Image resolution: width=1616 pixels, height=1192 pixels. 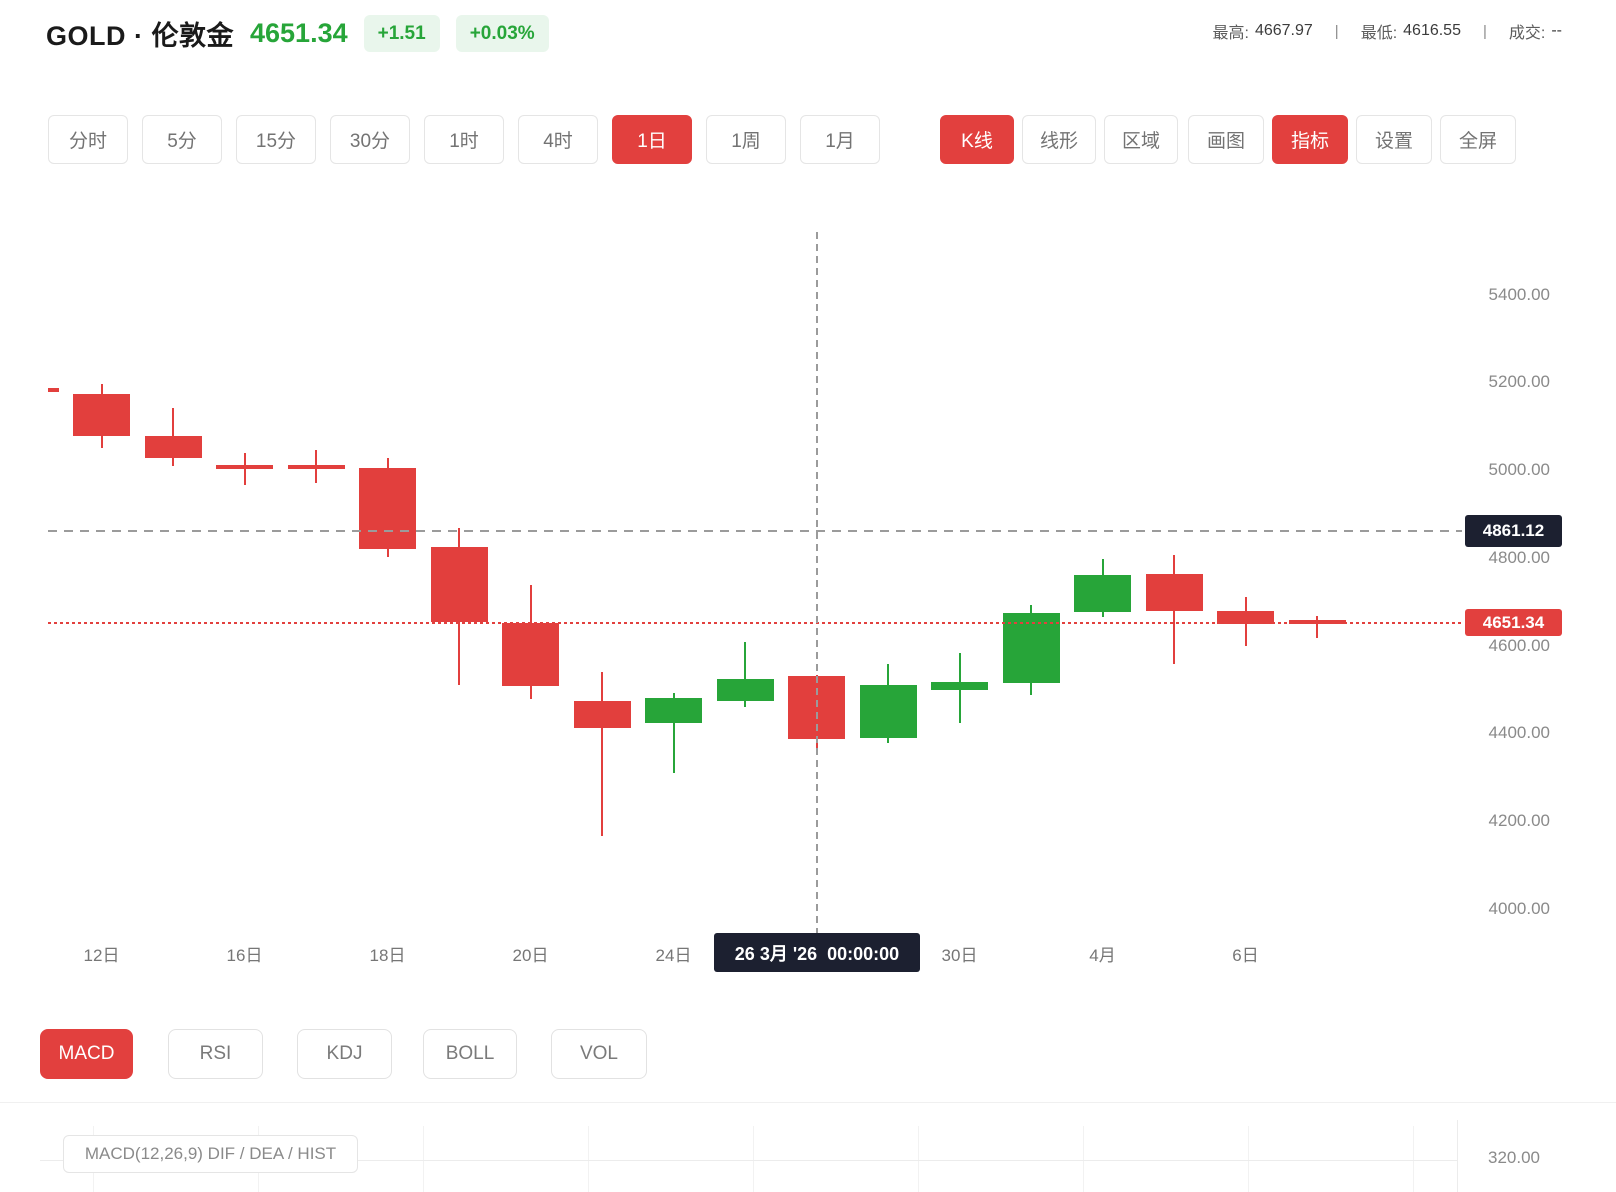 What do you see at coordinates (1141, 139) in the screenshot?
I see `chart-type-button-2: 区域` at bounding box center [1141, 139].